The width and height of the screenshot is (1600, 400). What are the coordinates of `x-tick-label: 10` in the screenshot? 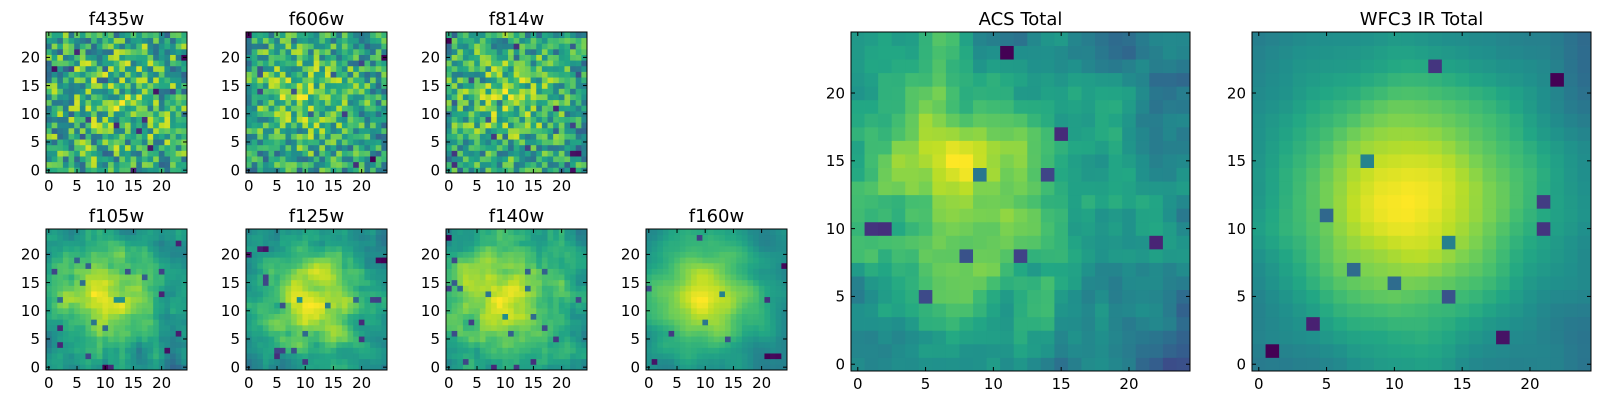 It's located at (993, 384).